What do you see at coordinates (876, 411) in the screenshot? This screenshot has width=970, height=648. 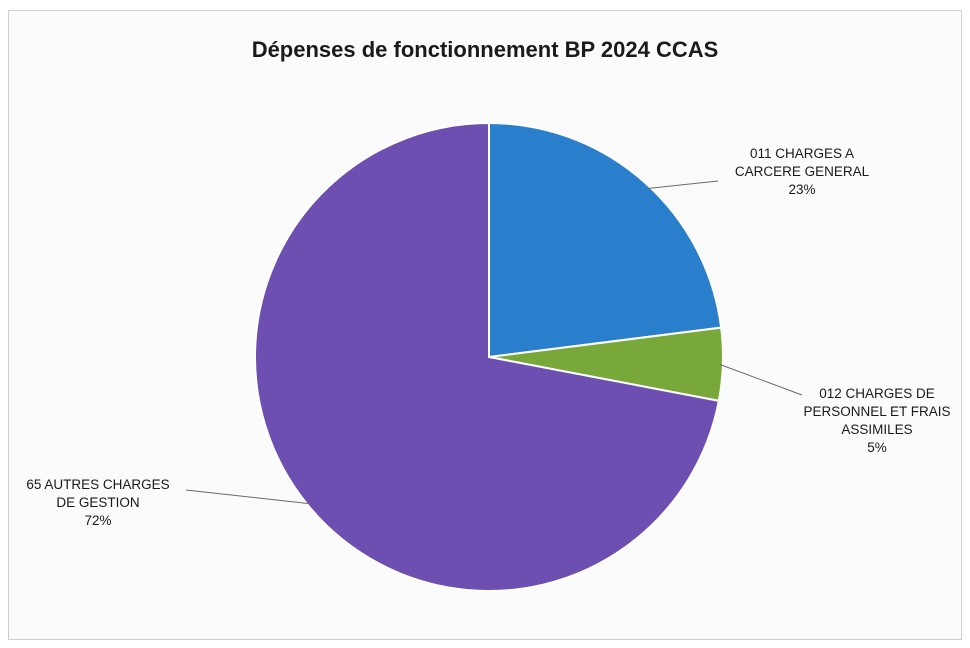 I see `slice-label-line-2: PERSONNEL ET FRAIS` at bounding box center [876, 411].